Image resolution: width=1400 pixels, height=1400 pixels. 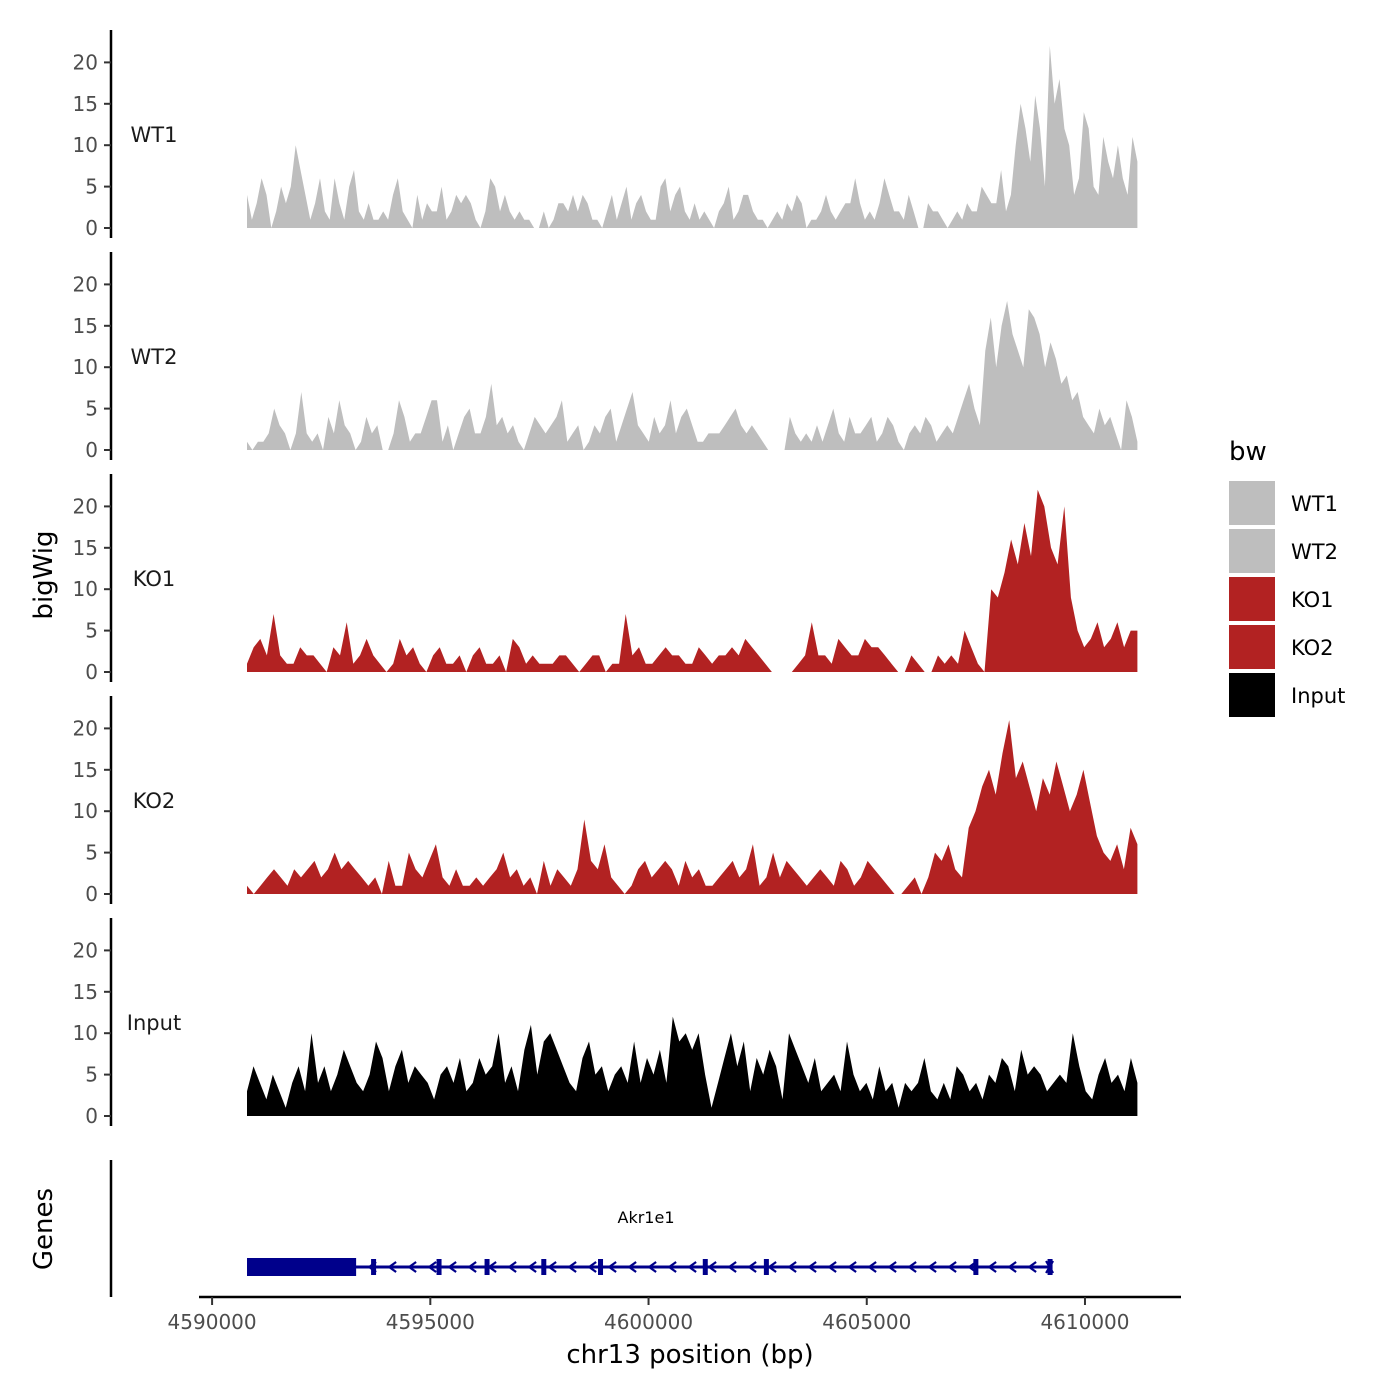 I want to click on legend-swatch-wt1, so click(x=1252, y=503).